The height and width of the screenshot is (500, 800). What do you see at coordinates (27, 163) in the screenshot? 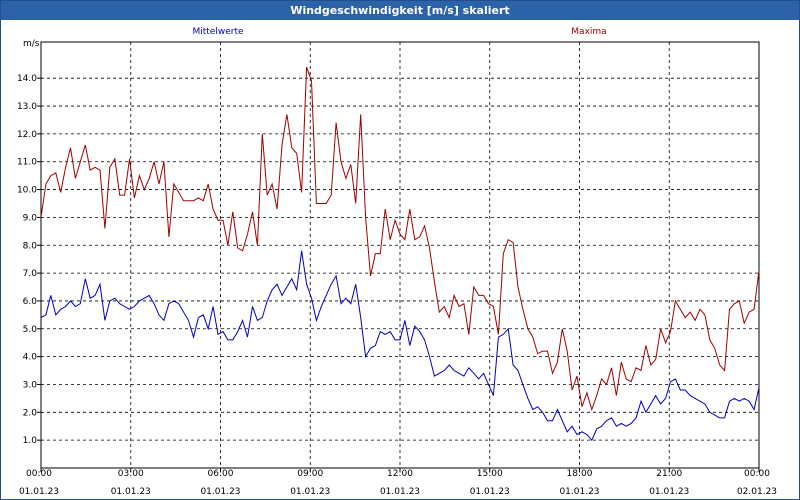
I see `y-tick-label: 11.0` at bounding box center [27, 163].